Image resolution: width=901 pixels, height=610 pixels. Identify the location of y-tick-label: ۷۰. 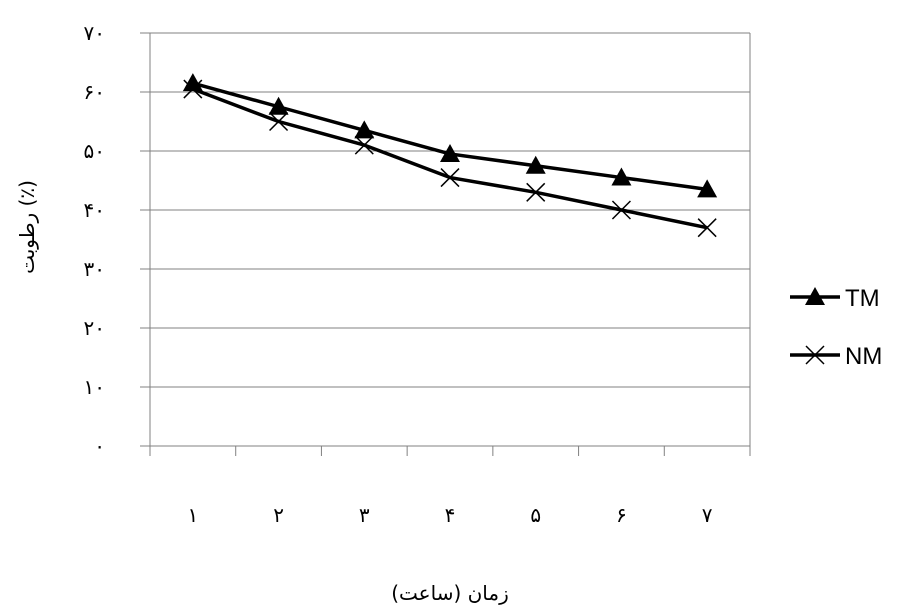
(94, 33).